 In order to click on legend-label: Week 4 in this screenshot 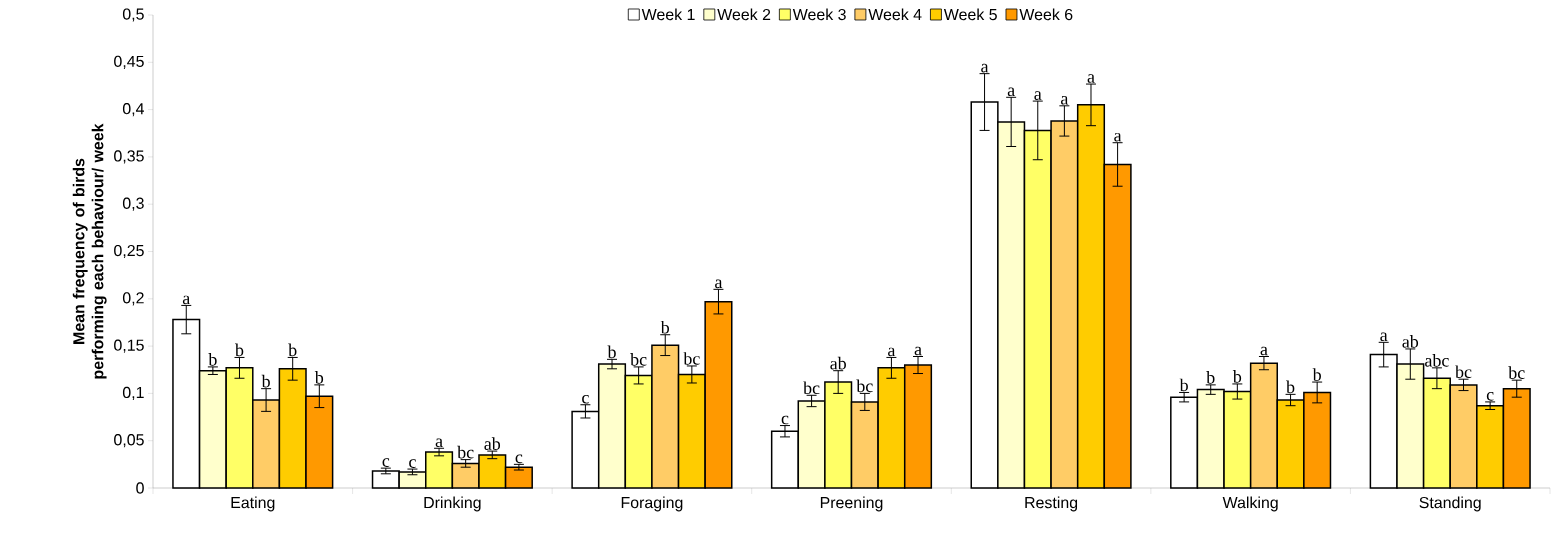, I will do `click(895, 14)`.